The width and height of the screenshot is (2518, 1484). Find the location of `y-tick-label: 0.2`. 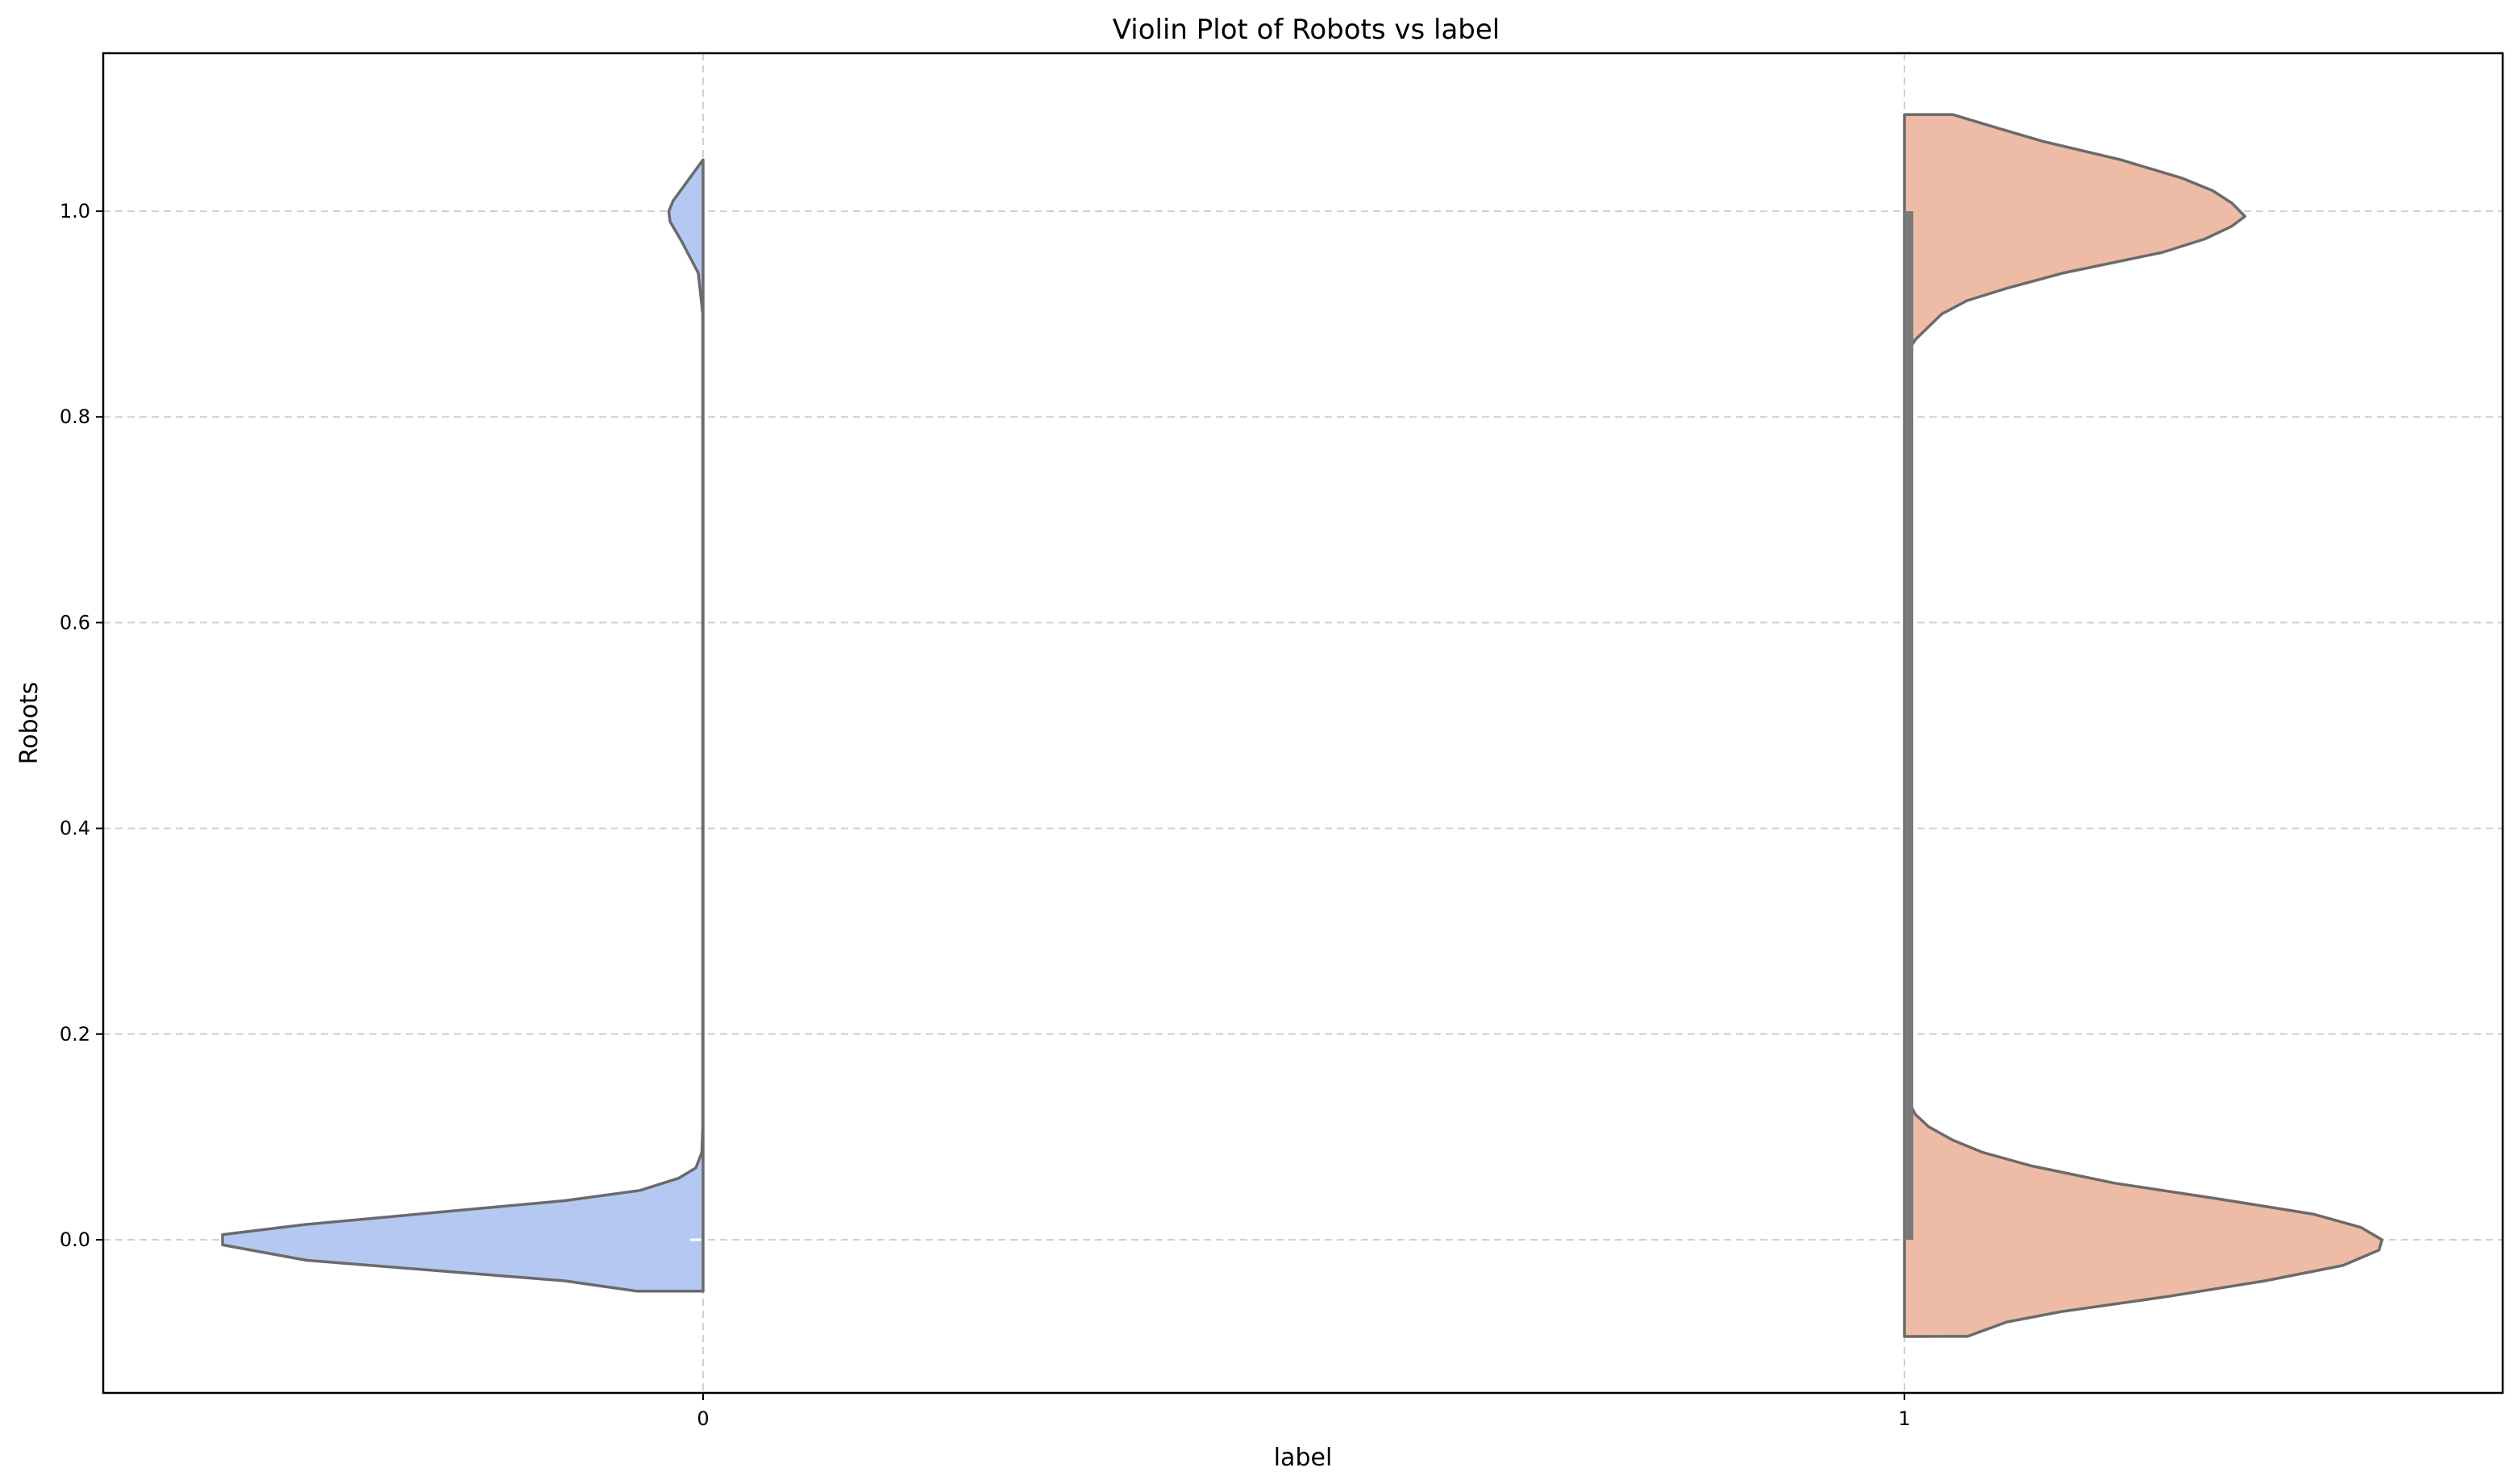

y-tick-label: 0.2 is located at coordinates (75, 1034).